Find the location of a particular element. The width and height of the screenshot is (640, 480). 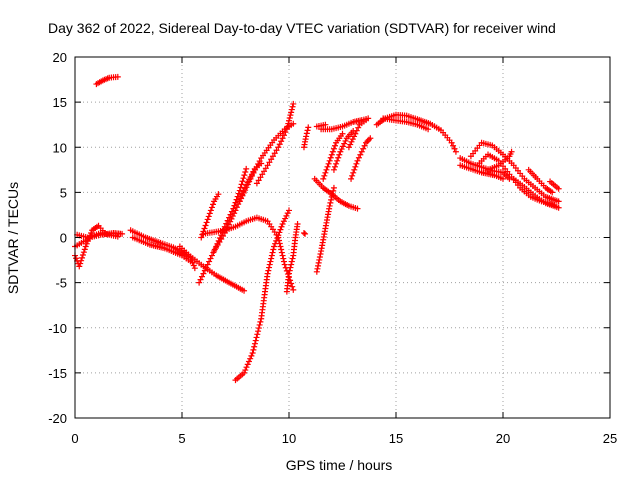

x-tick-label: 15 is located at coordinates (396, 438).